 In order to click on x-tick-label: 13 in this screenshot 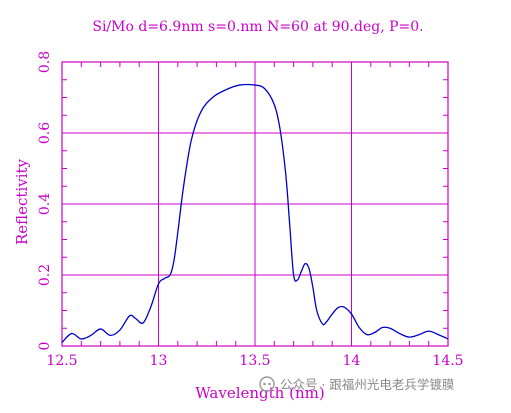, I will do `click(159, 361)`.